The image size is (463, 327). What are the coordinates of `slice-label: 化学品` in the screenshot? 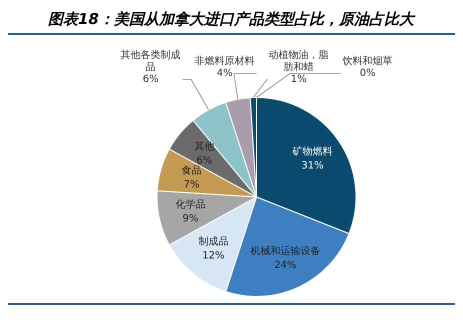 It's located at (190, 204).